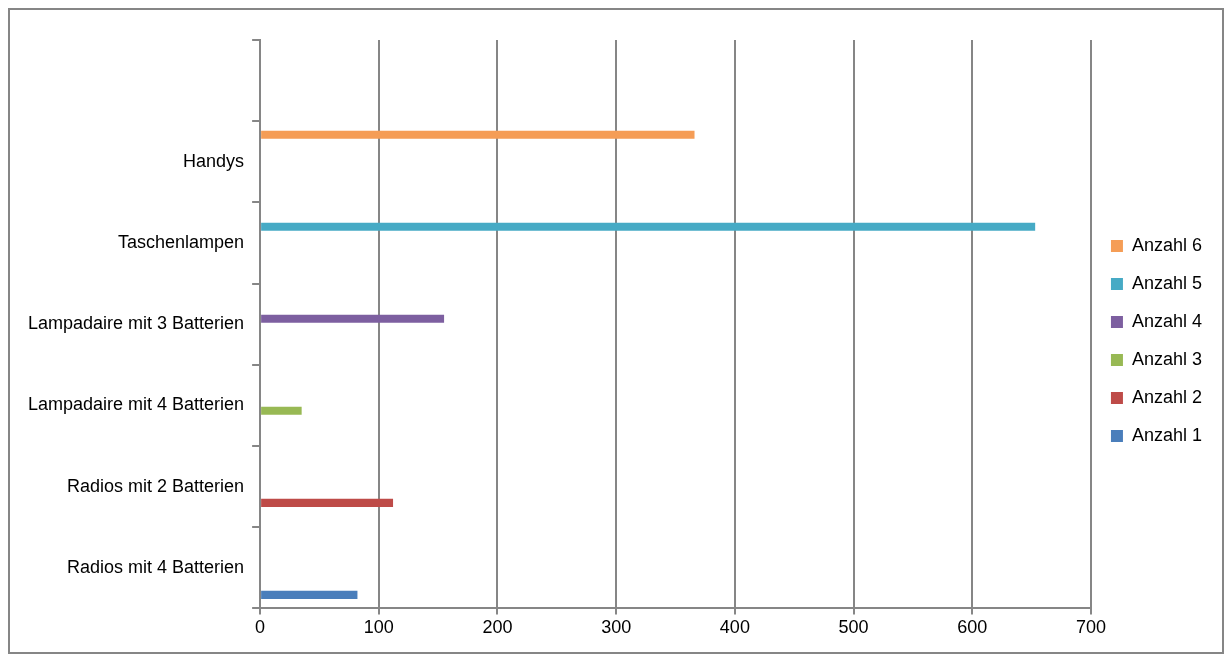 Image resolution: width=1232 pixels, height=662 pixels. I want to click on y-tick-label: Taschenlampen, so click(181, 241).